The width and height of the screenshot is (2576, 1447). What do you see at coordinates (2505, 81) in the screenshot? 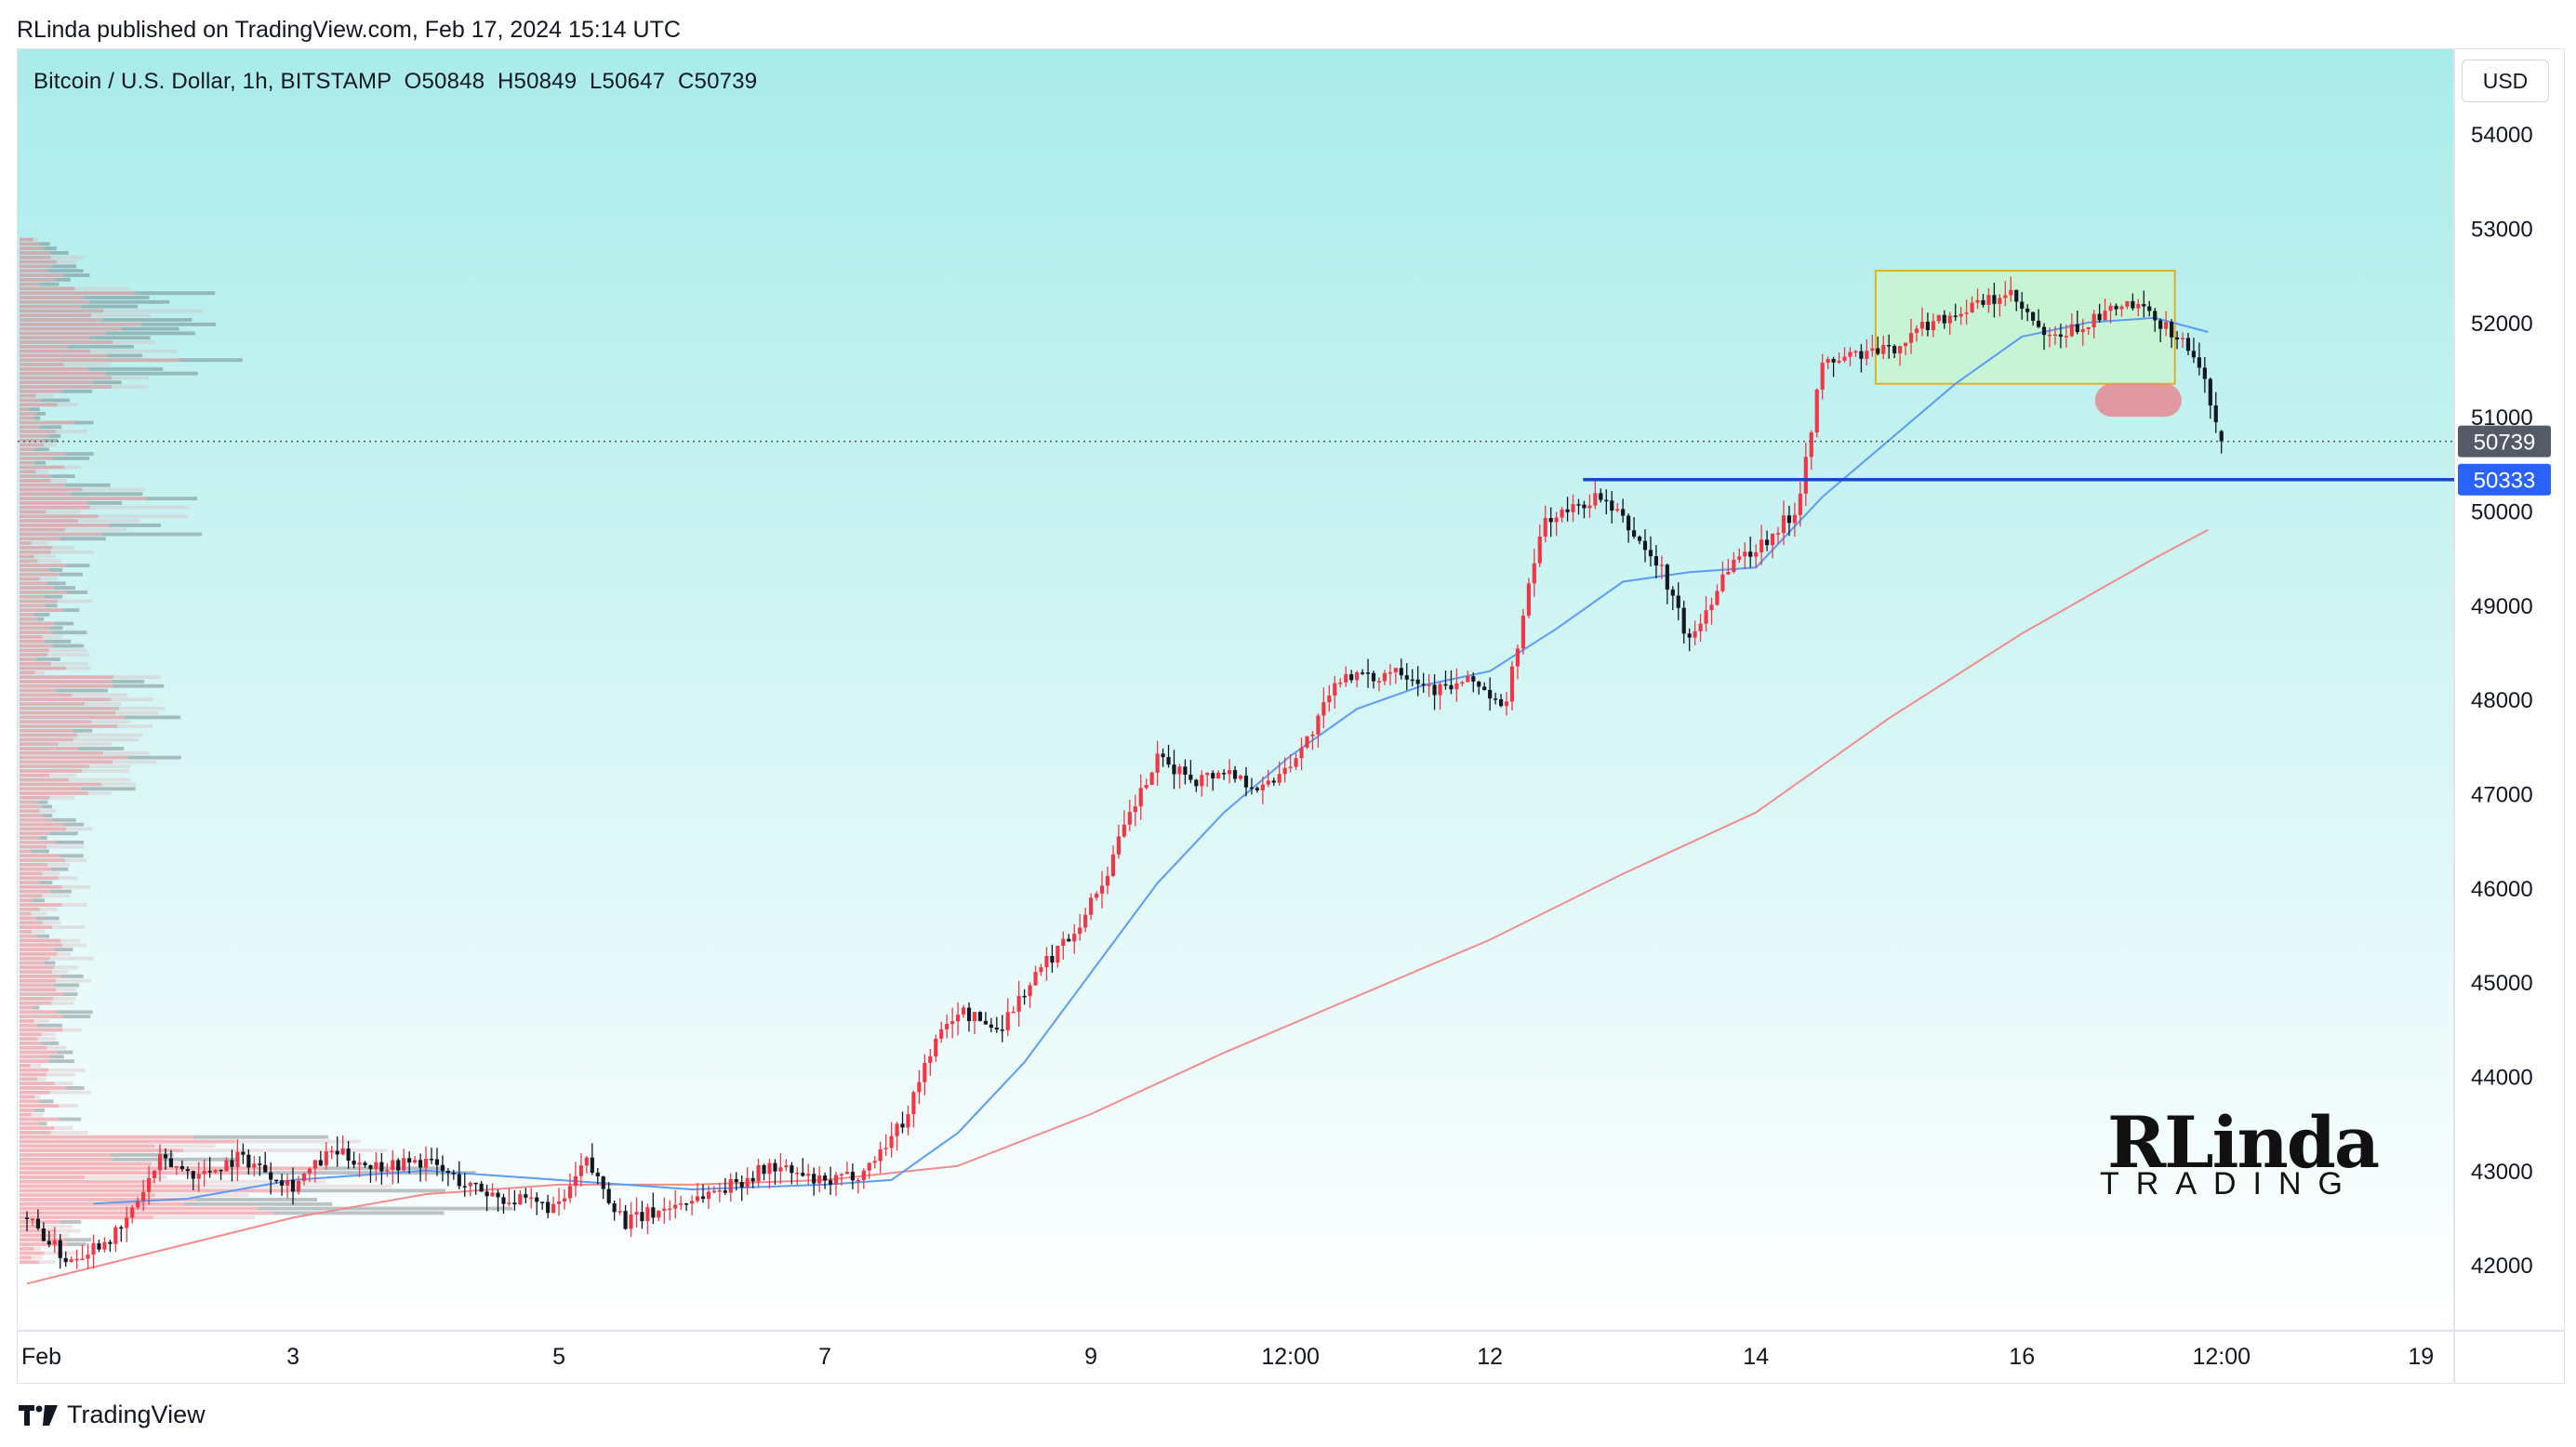
I see `currency-button: USD` at bounding box center [2505, 81].